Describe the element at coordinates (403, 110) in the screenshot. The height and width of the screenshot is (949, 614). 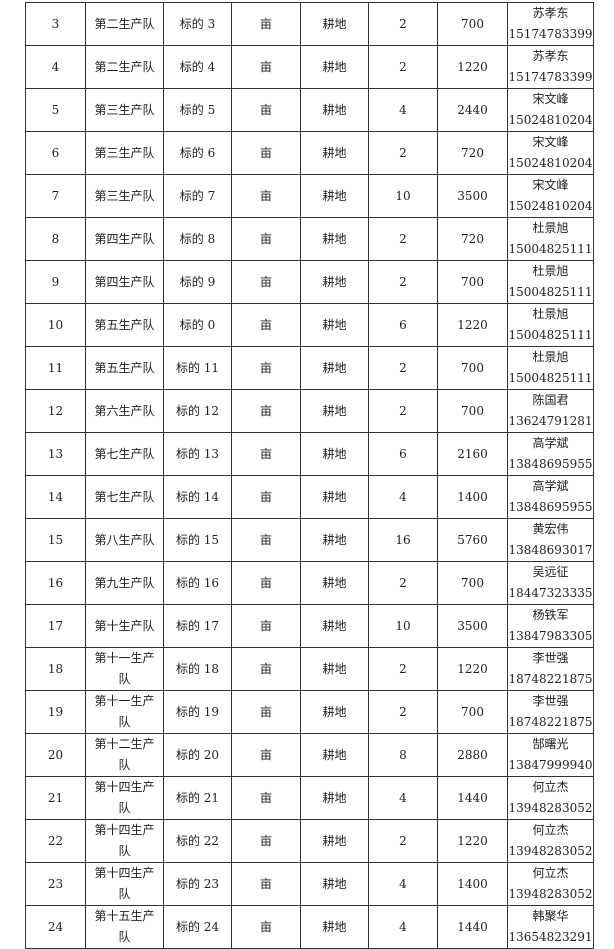
I see `area-cell: 4` at that location.